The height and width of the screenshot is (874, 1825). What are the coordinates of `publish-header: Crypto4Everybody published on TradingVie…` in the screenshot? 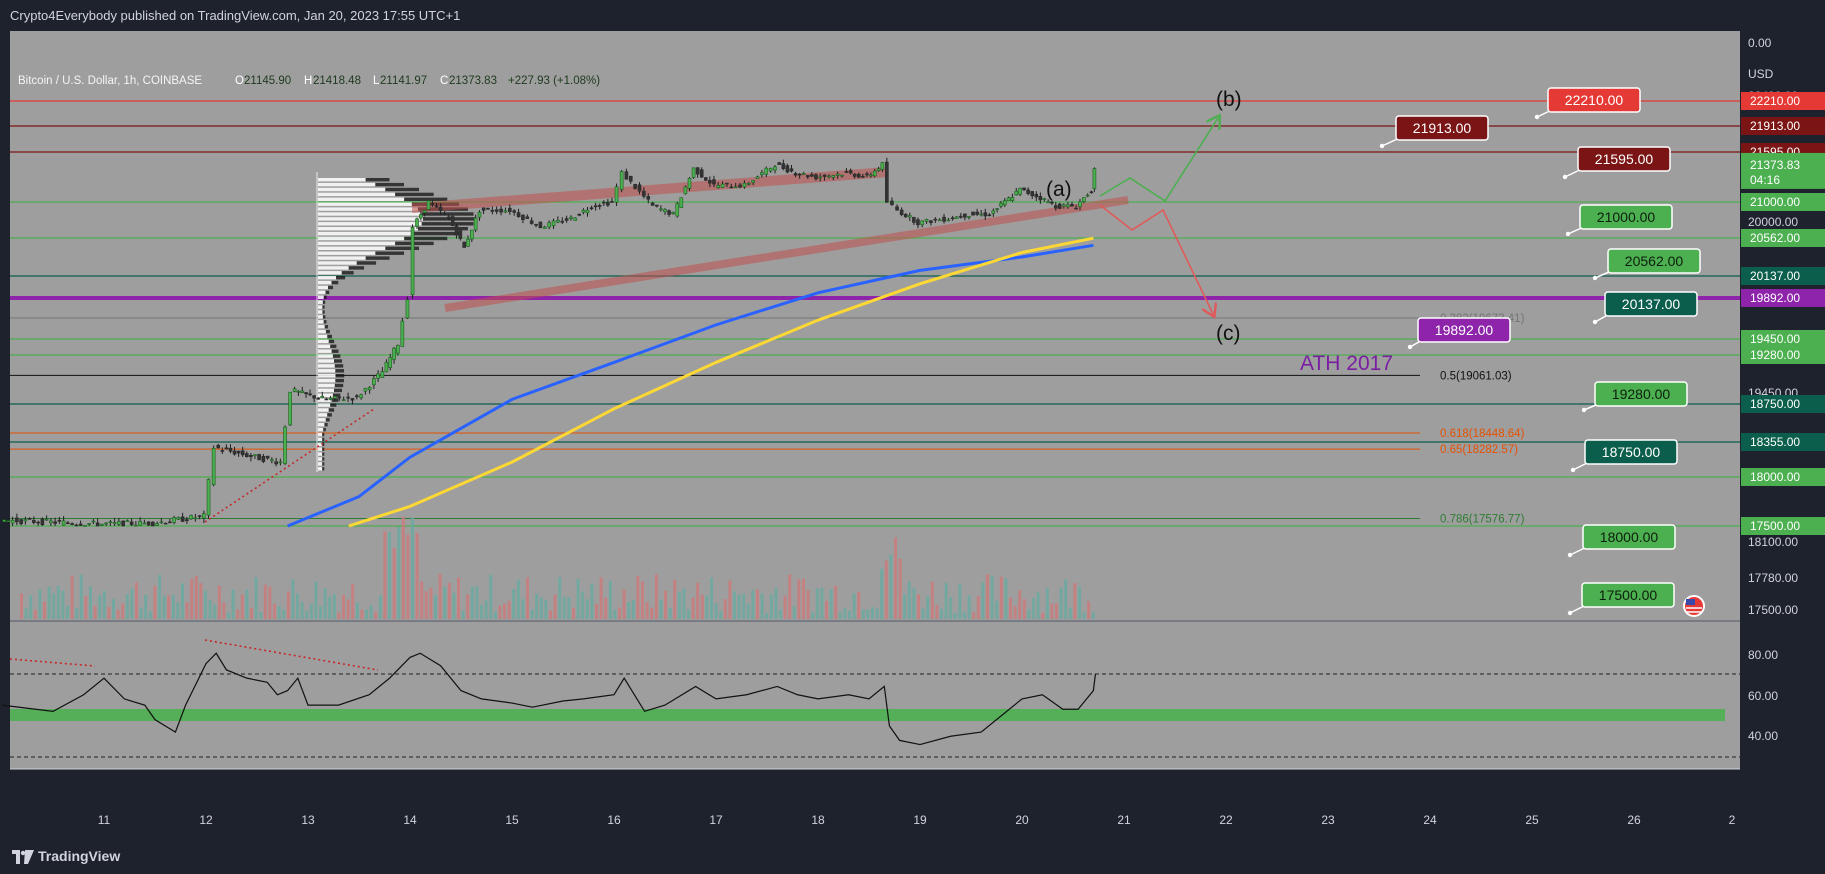 It's located at (912, 15).